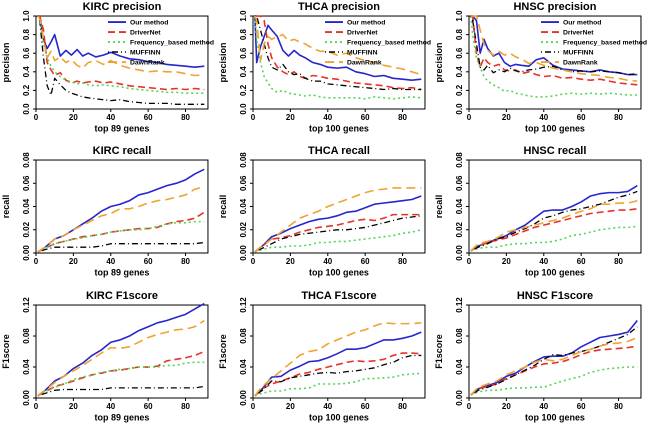 The height and width of the screenshot is (433, 650). Describe the element at coordinates (122, 7) in the screenshot. I see `chart-title: KIRC precision` at that location.